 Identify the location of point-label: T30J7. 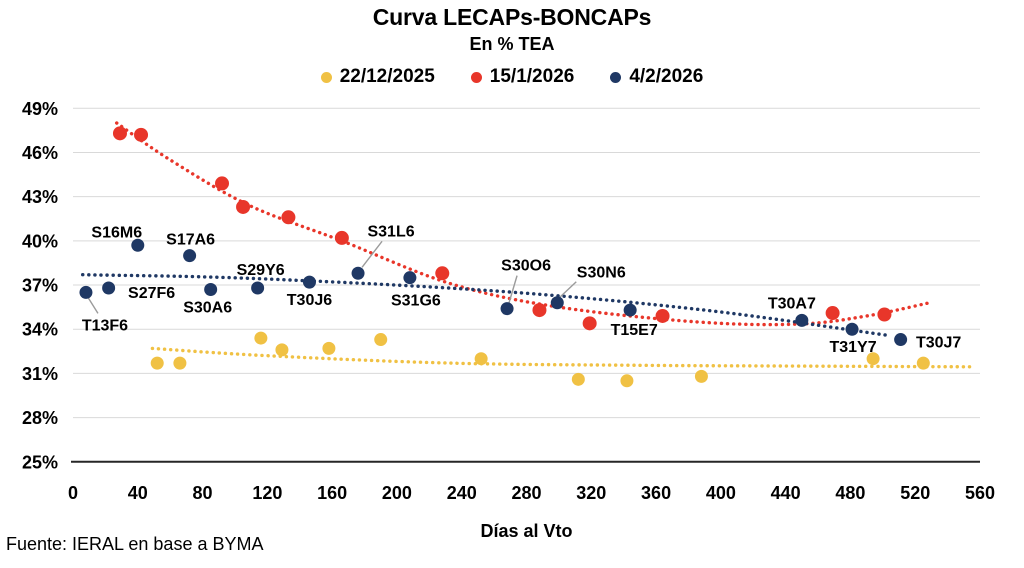
(938, 343).